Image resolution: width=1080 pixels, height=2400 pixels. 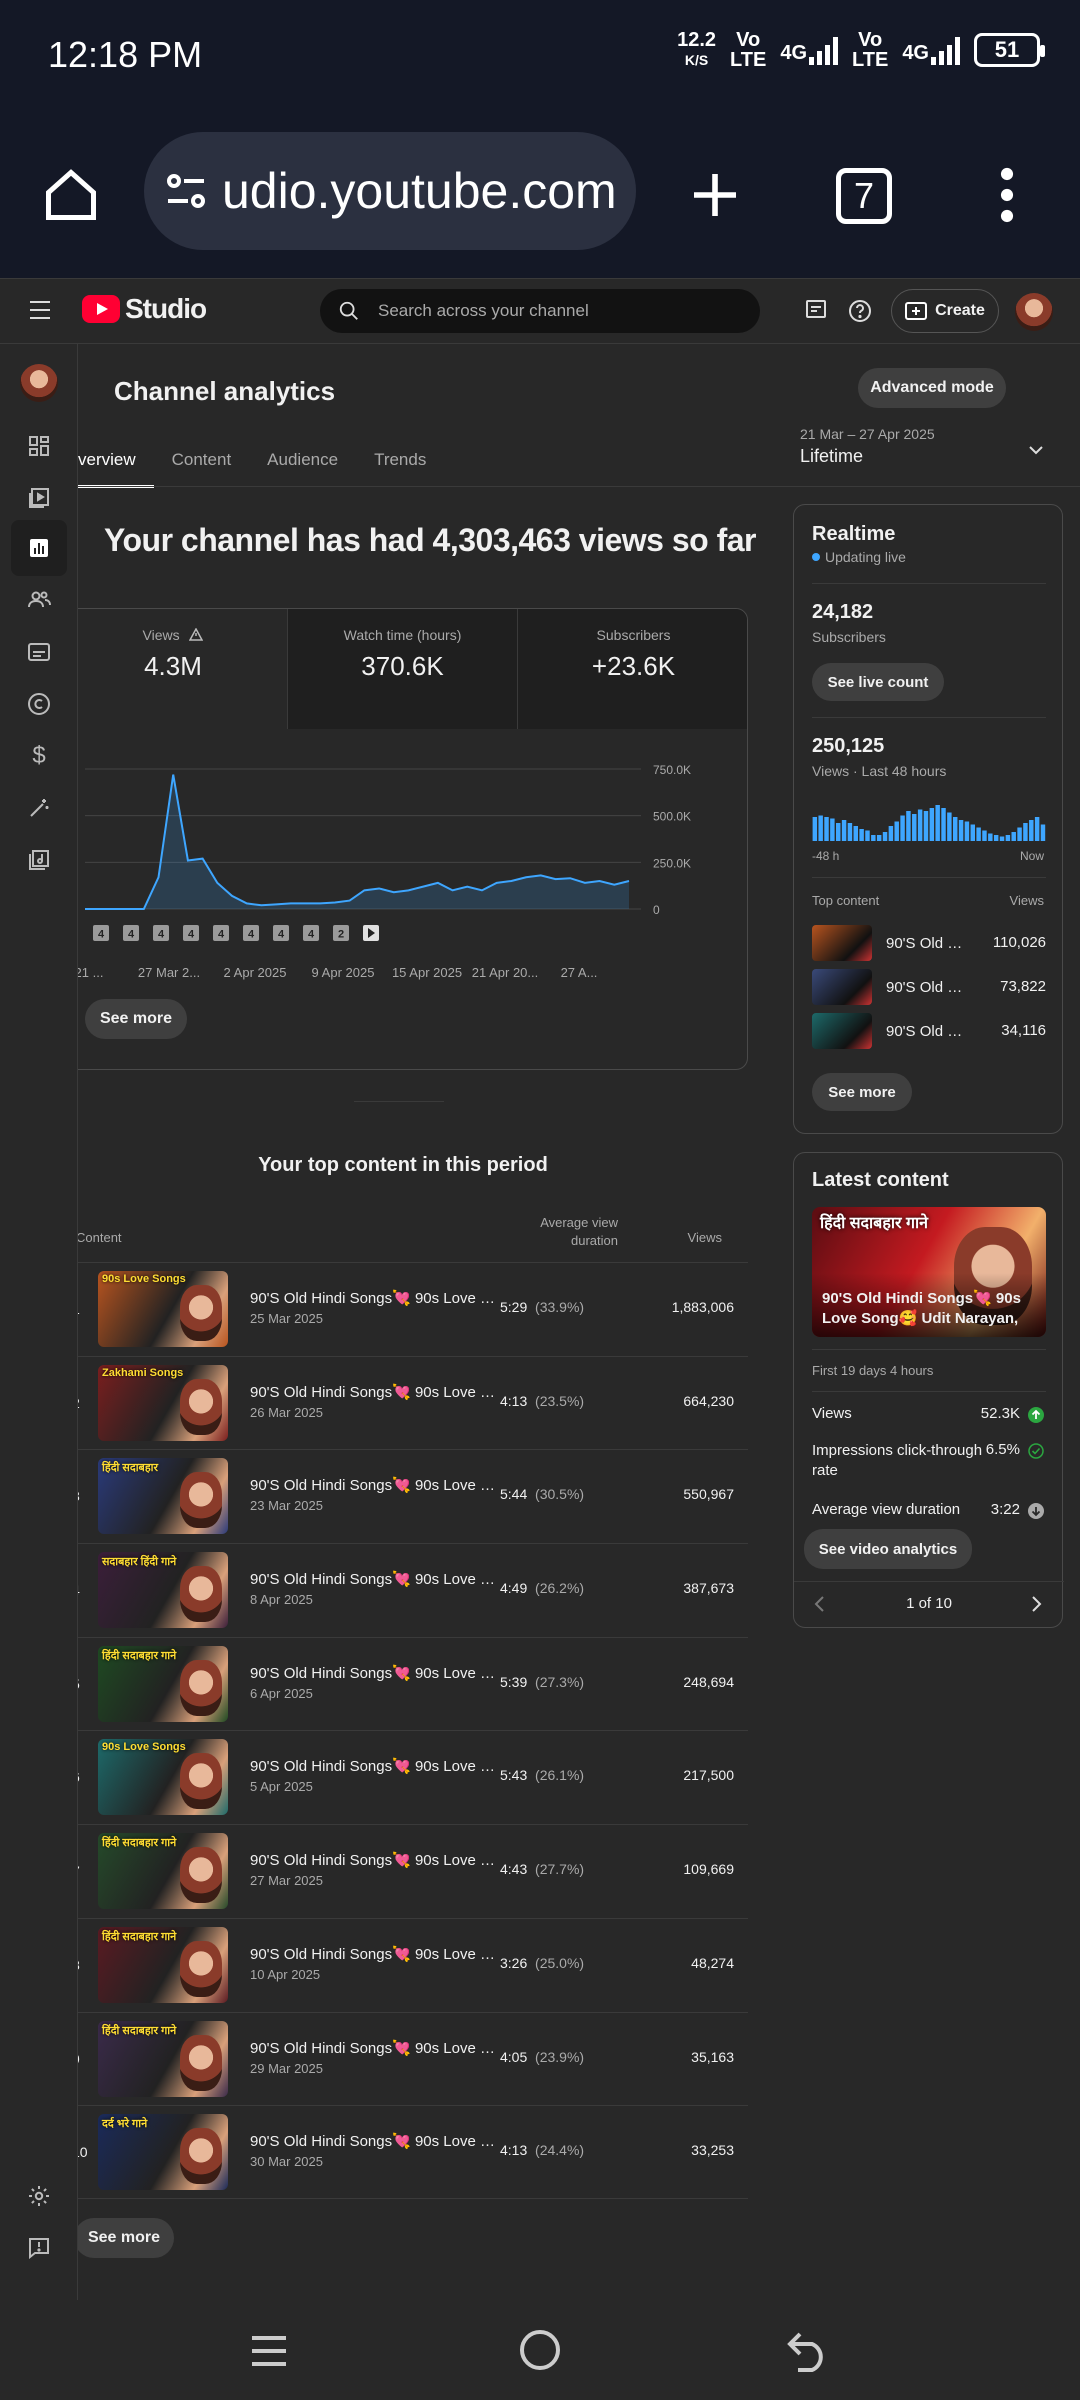 What do you see at coordinates (419, 191) in the screenshot?
I see `url-text: udio.youtube.com` at bounding box center [419, 191].